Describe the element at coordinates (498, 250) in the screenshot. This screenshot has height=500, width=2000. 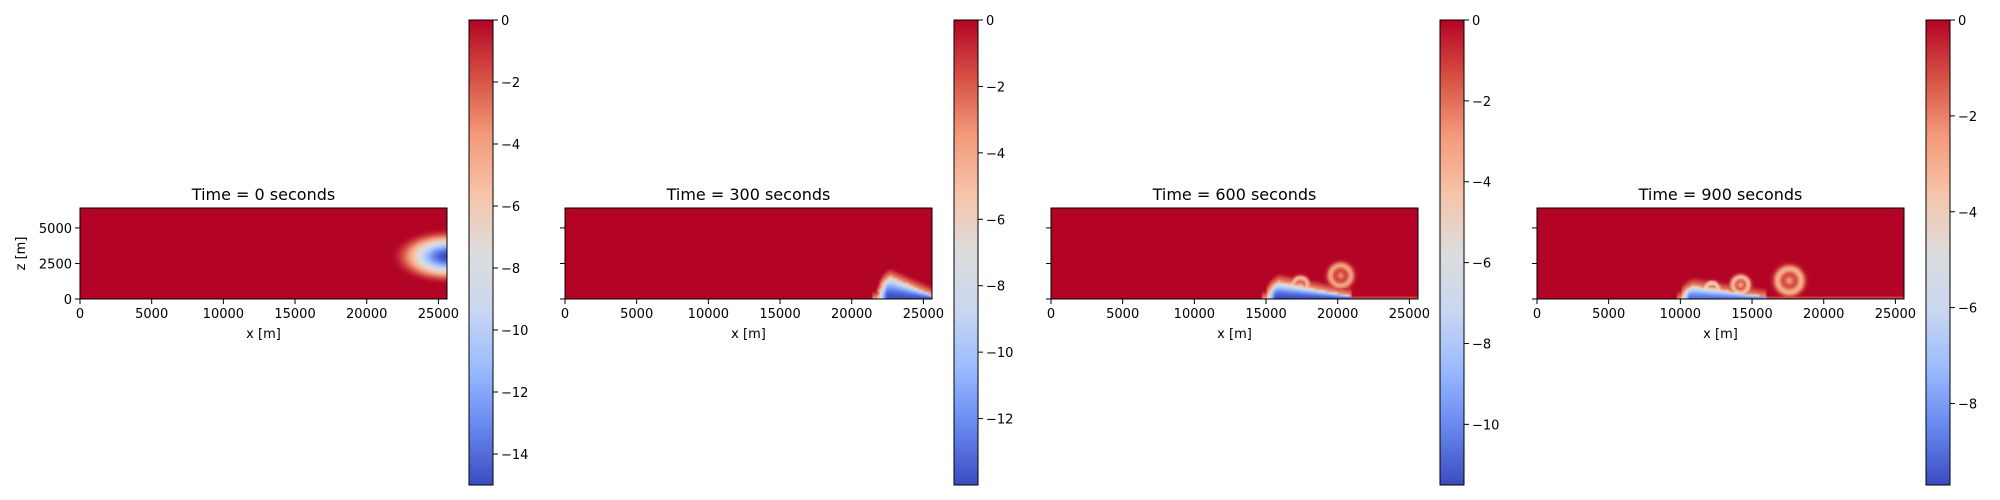
I see `colorbar: 0 −2 −4 −6 −8 −10 −12 −14` at that location.